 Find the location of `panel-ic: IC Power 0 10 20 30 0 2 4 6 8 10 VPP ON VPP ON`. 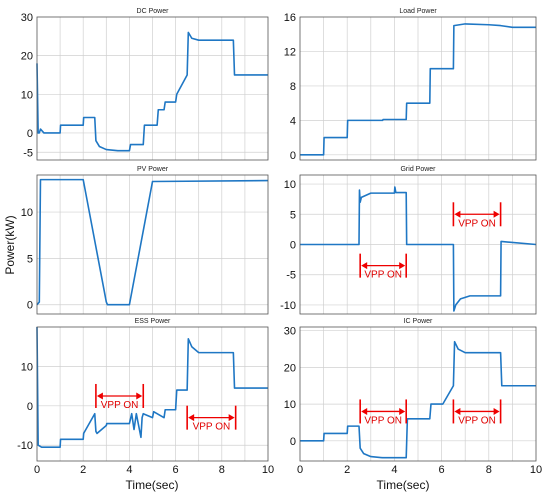

panel-ic: IC Power 0 10 20 30 0 2 4 6 8 10 VPP ON VPP ON is located at coordinates (413, 397).